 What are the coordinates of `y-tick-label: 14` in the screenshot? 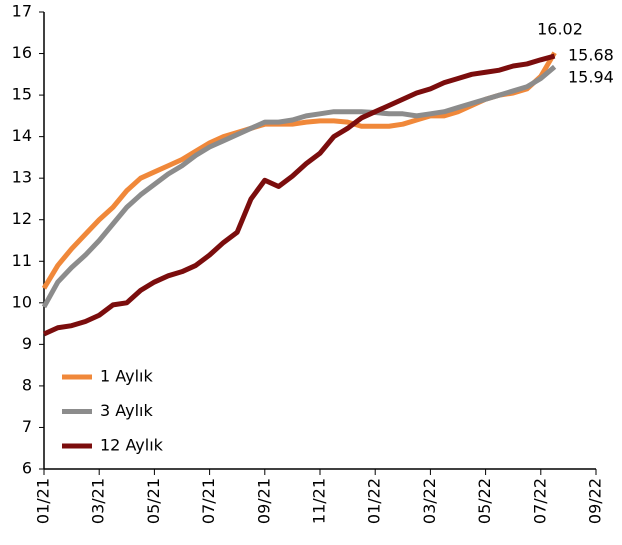 It's located at (22, 135).